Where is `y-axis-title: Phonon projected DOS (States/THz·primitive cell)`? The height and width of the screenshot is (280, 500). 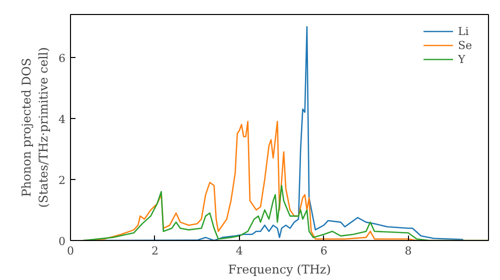
y-axis-title: Phonon projected DOS (States/THz·primitive cell) is located at coordinates (35, 127).